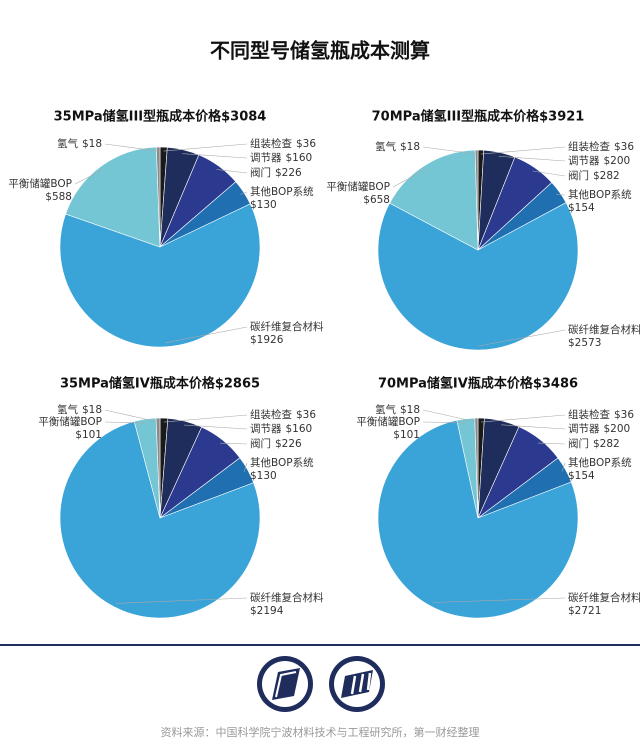 This screenshot has width=640, height=751. What do you see at coordinates (320, 51) in the screenshot?
I see `page-title: 不同型号储氢瓶成本测算` at bounding box center [320, 51].